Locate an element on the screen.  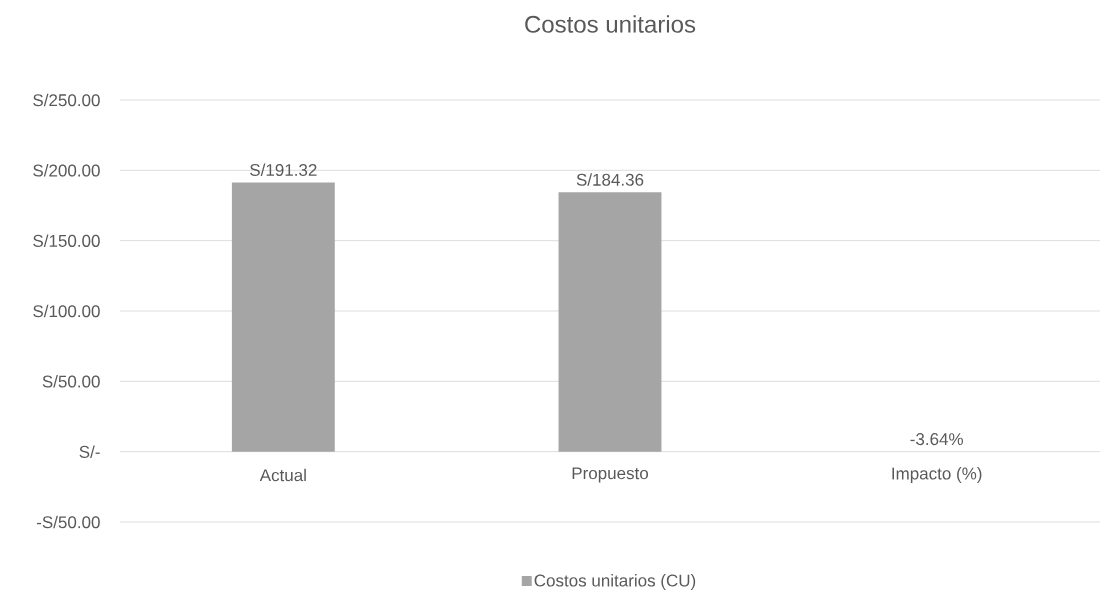
x-tick-label: Propuesto is located at coordinates (610, 475).